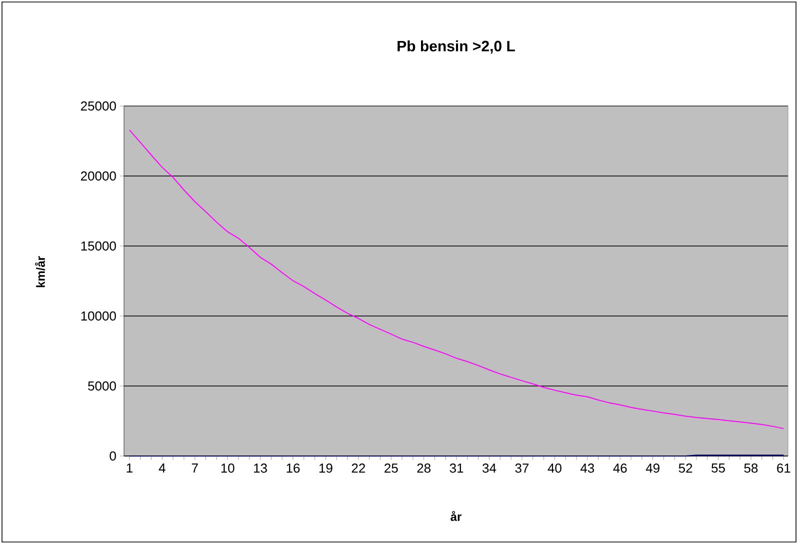  What do you see at coordinates (555, 468) in the screenshot?
I see `x-tick-label: 40` at bounding box center [555, 468].